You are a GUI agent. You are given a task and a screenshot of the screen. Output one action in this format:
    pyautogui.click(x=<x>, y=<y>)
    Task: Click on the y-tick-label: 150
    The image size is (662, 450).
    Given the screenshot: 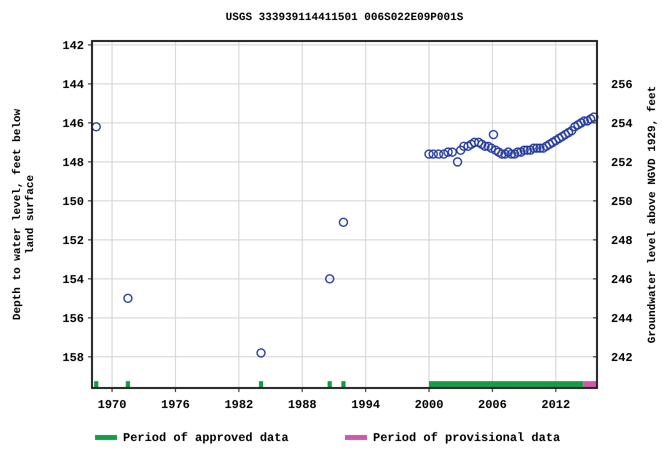 What is the action you would take?
    pyautogui.click(x=73, y=201)
    